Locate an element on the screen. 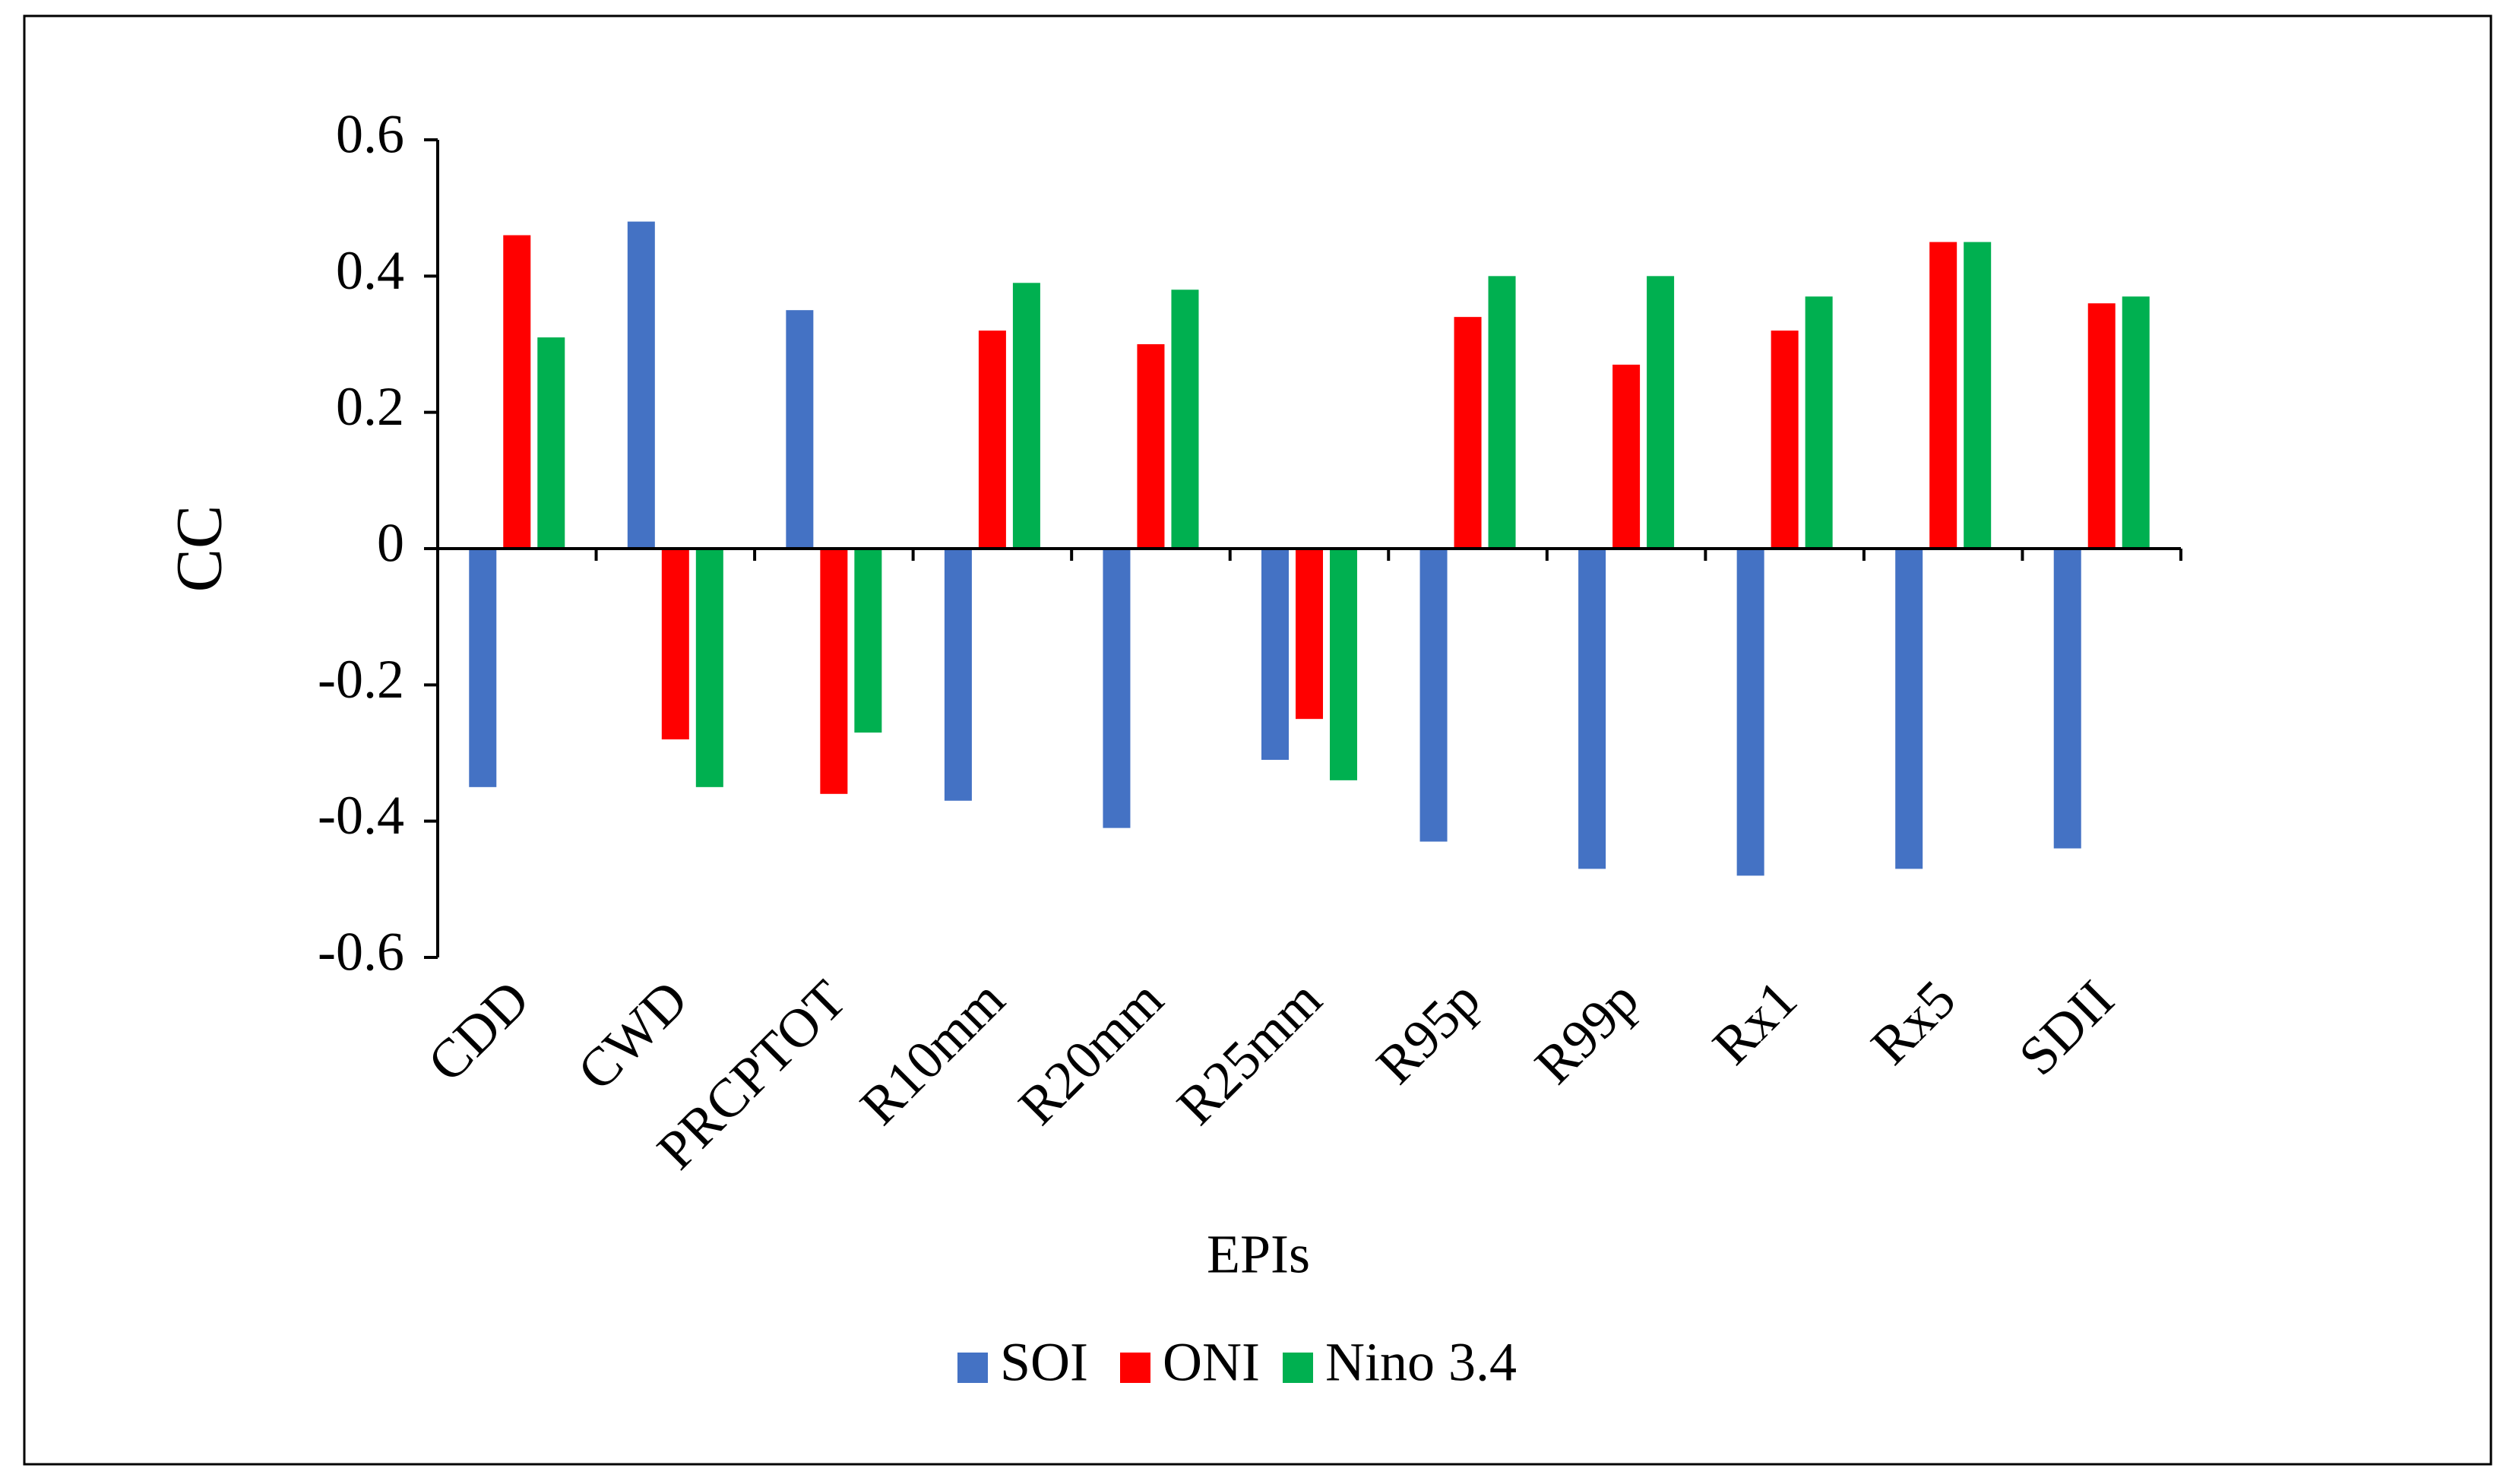 This screenshot has width=2516, height=1484. x-tick-label: R20mm is located at coordinates (1091, 1053).